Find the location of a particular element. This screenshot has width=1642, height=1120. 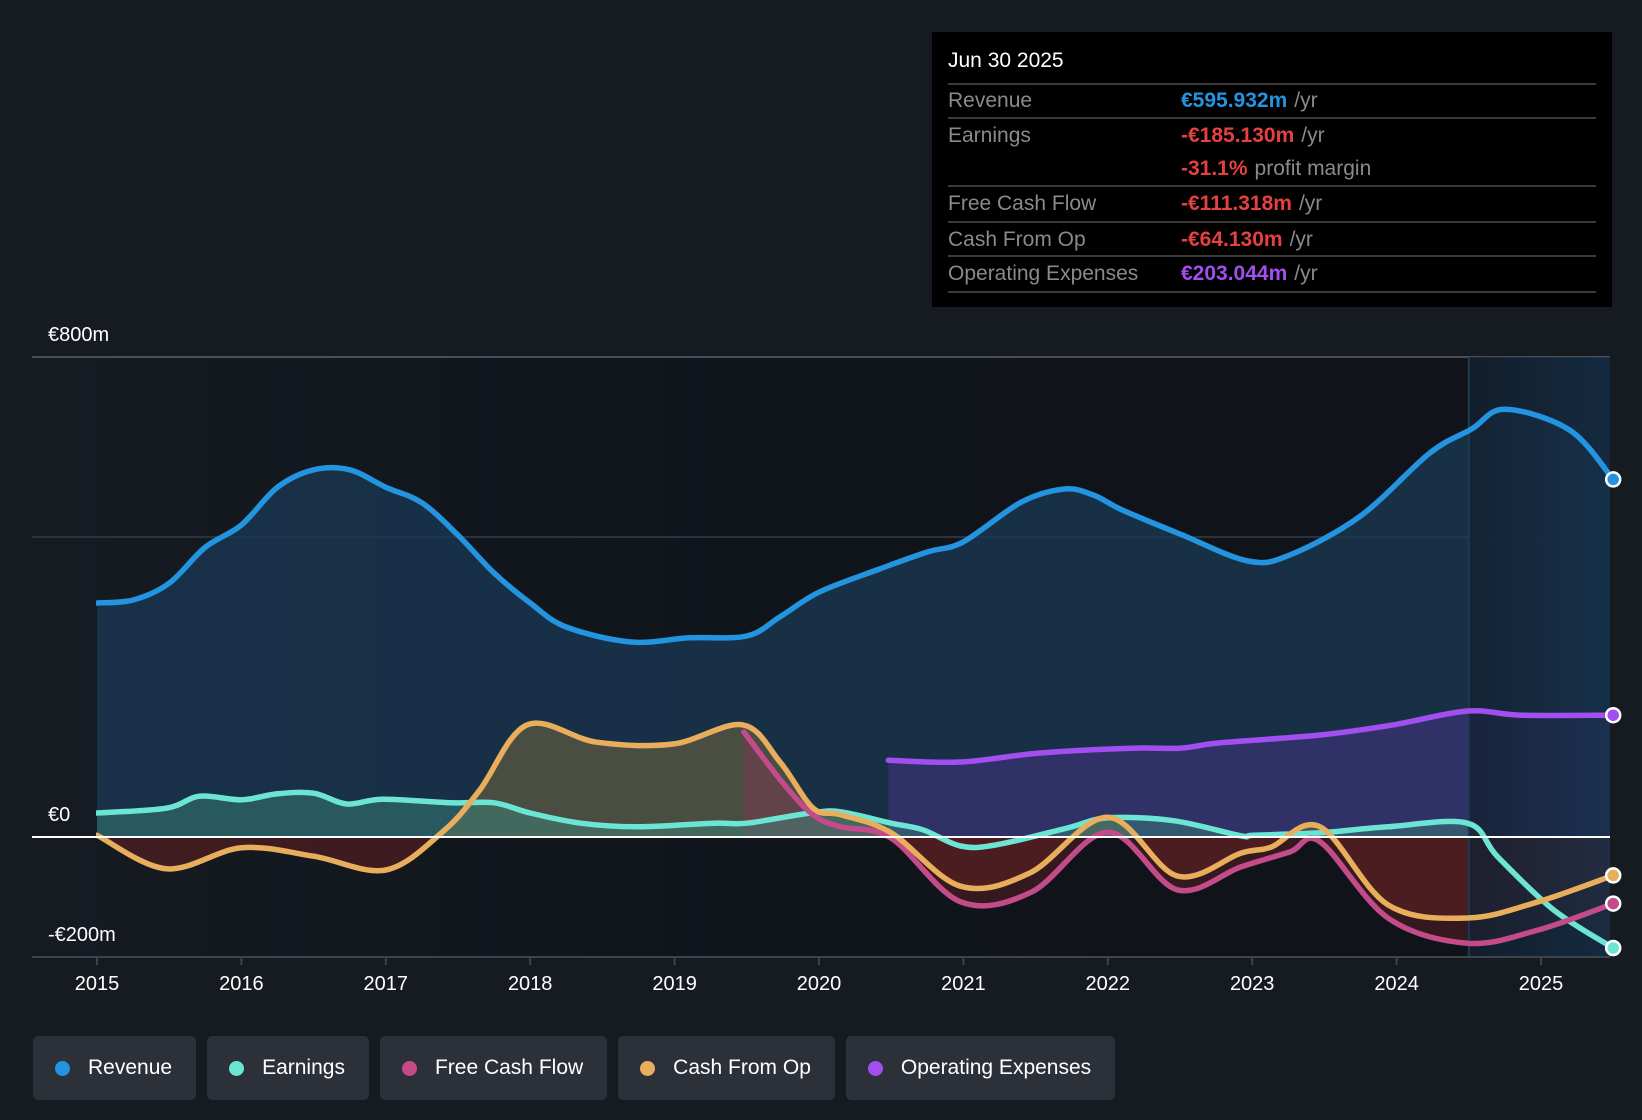

end-markers is located at coordinates (1613, 714).